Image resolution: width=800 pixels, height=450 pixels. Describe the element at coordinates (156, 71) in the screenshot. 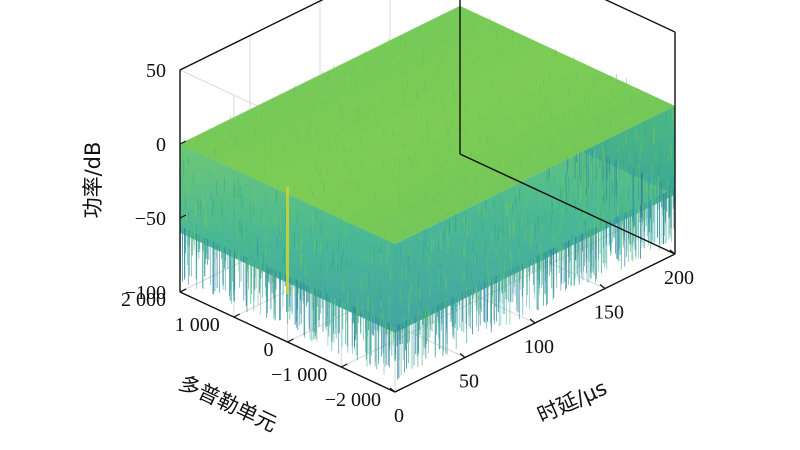

I see `z-tick-label: 50` at that location.